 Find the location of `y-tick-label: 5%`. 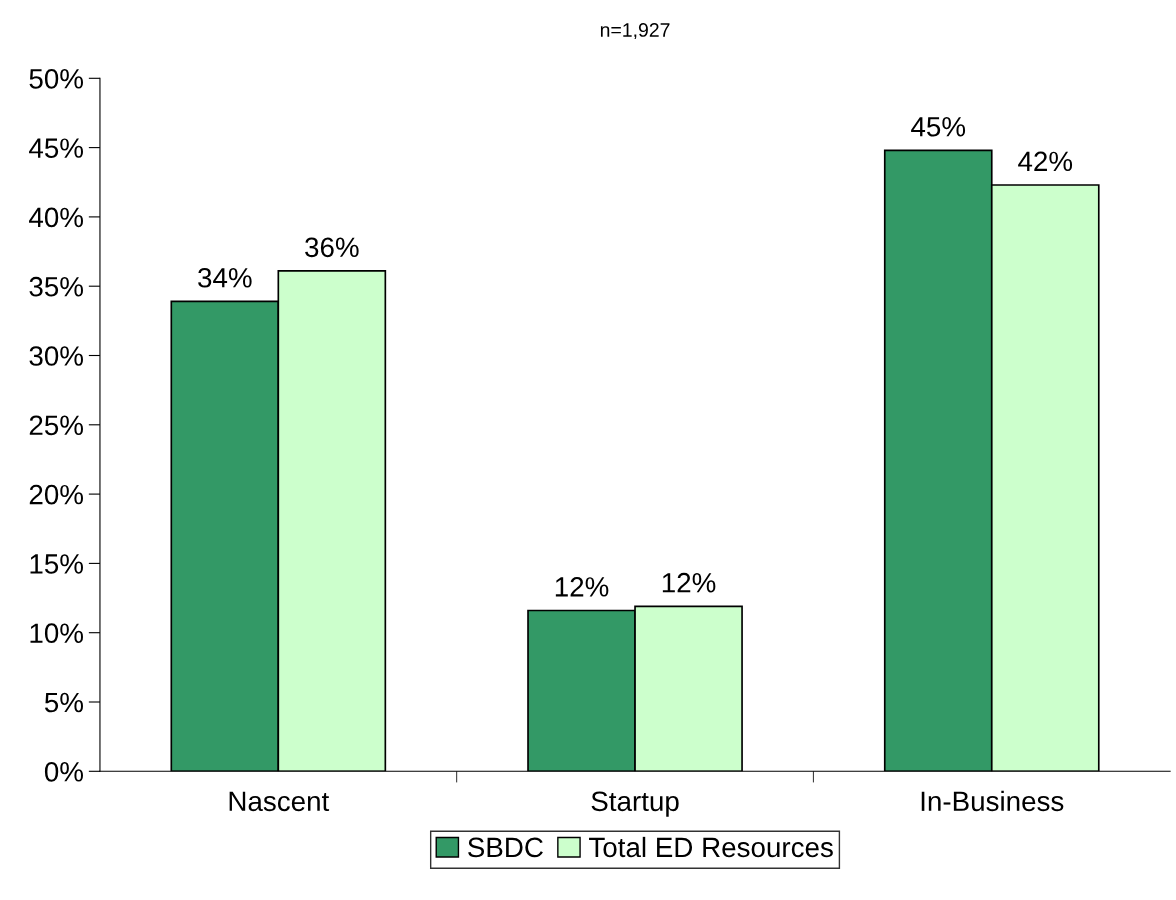

y-tick-label: 5% is located at coordinates (63, 702).